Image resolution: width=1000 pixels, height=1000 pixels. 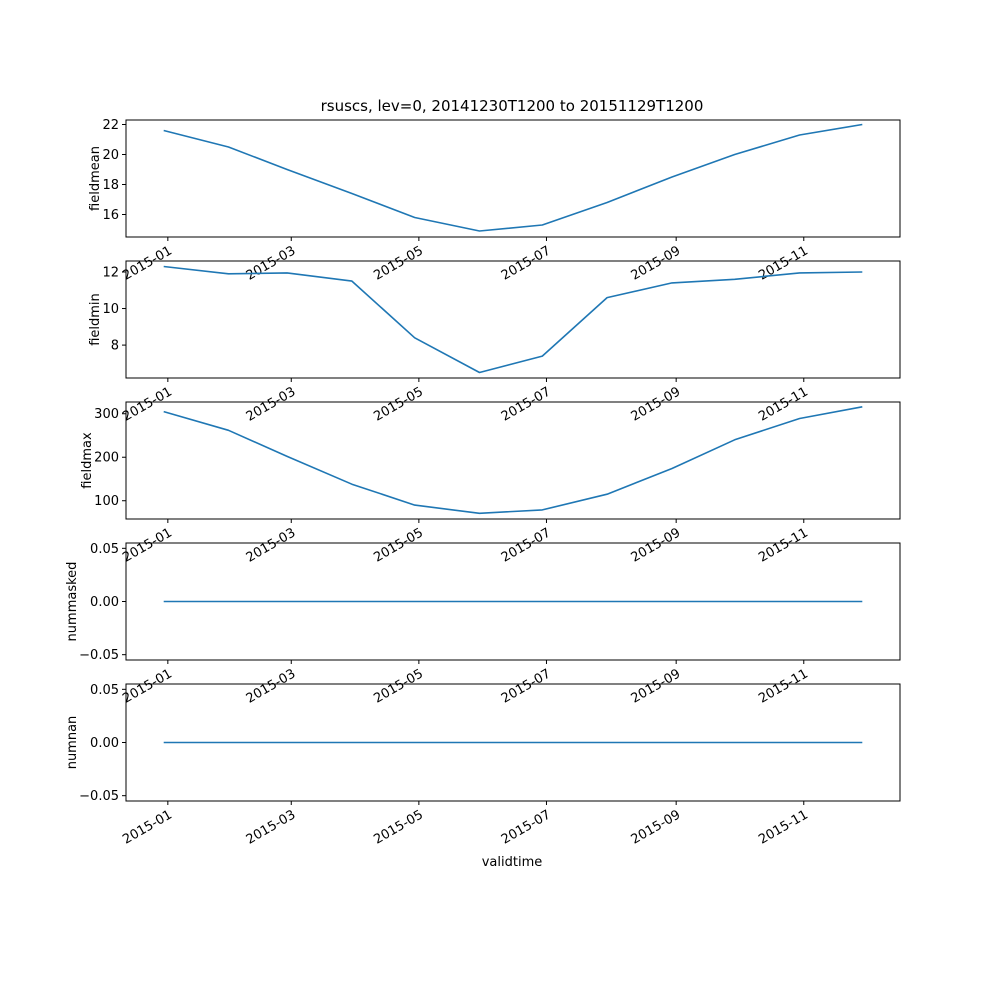 I want to click on y-tick-label: 16, so click(x=110, y=215).